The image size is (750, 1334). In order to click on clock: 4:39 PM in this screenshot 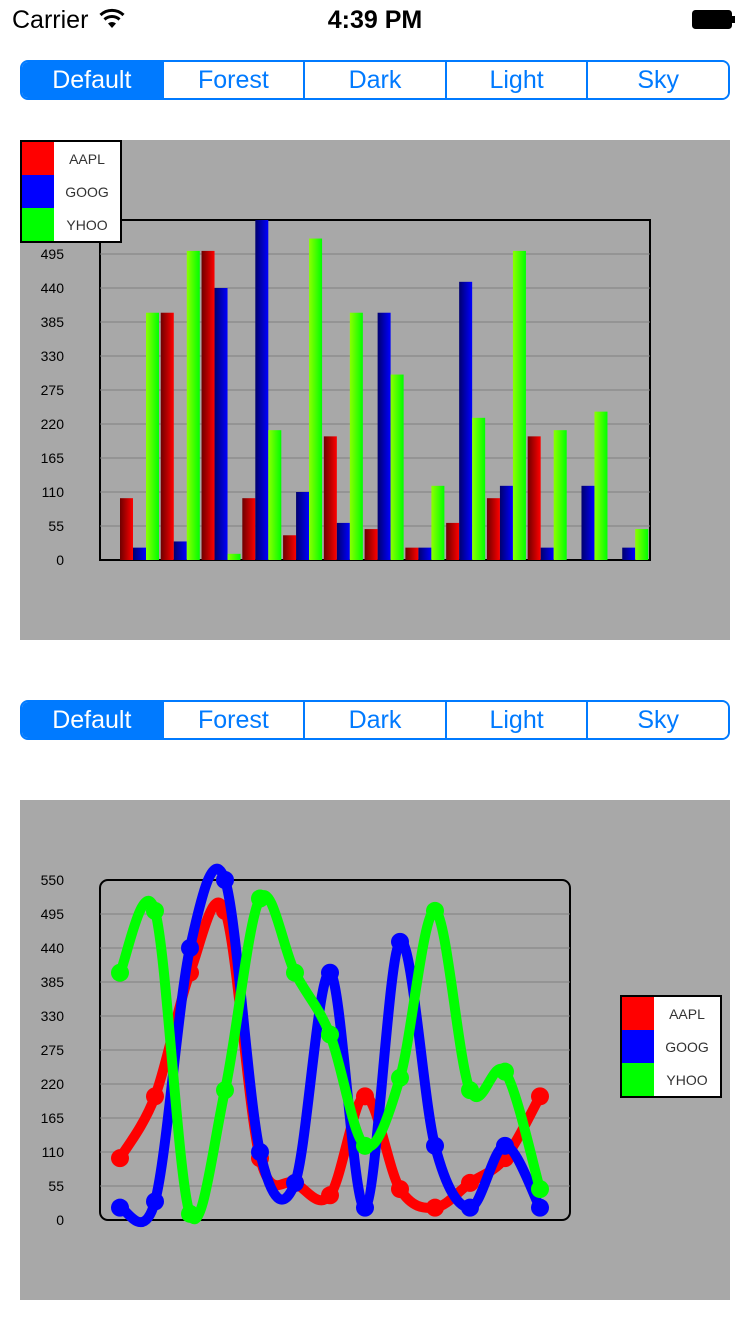, I will do `click(375, 20)`.